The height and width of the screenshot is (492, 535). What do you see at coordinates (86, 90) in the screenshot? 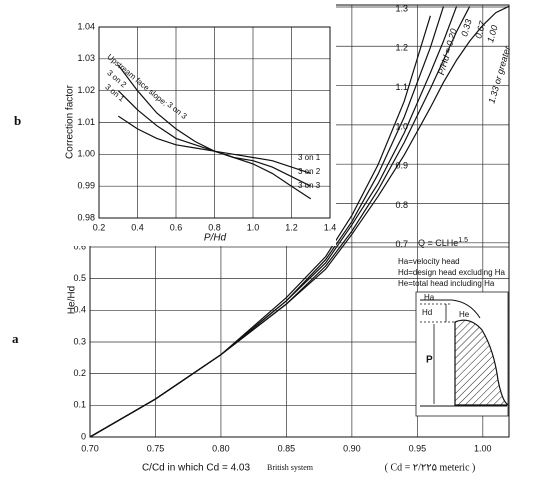
I see `y-tick-label: 1.02` at bounding box center [86, 90].